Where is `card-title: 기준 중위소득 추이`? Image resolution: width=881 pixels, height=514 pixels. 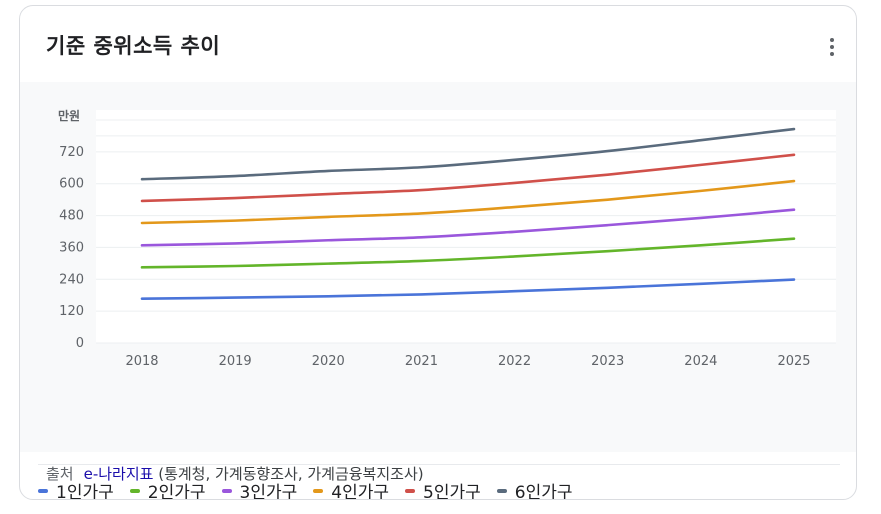
card-title: 기준 중위소득 추이 is located at coordinates (133, 46).